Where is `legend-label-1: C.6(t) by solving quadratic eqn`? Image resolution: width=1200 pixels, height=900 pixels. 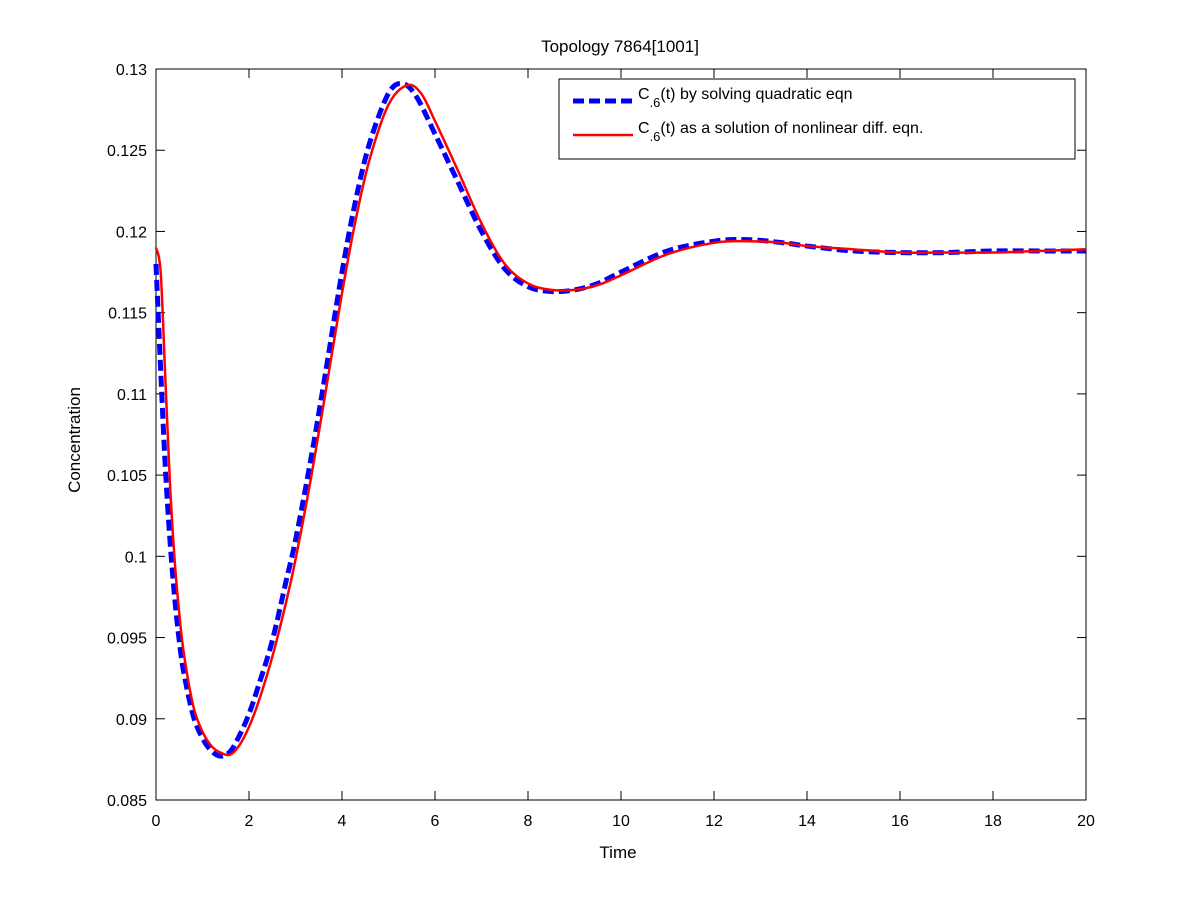 legend-label-1: C.6(t) by solving quadratic eqn is located at coordinates (745, 98).